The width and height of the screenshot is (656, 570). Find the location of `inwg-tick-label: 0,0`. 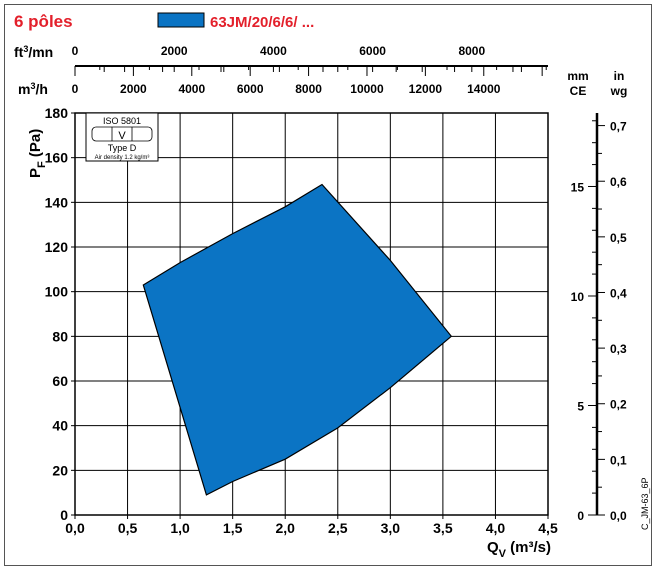

inwg-tick-label: 0,0 is located at coordinates (618, 516).